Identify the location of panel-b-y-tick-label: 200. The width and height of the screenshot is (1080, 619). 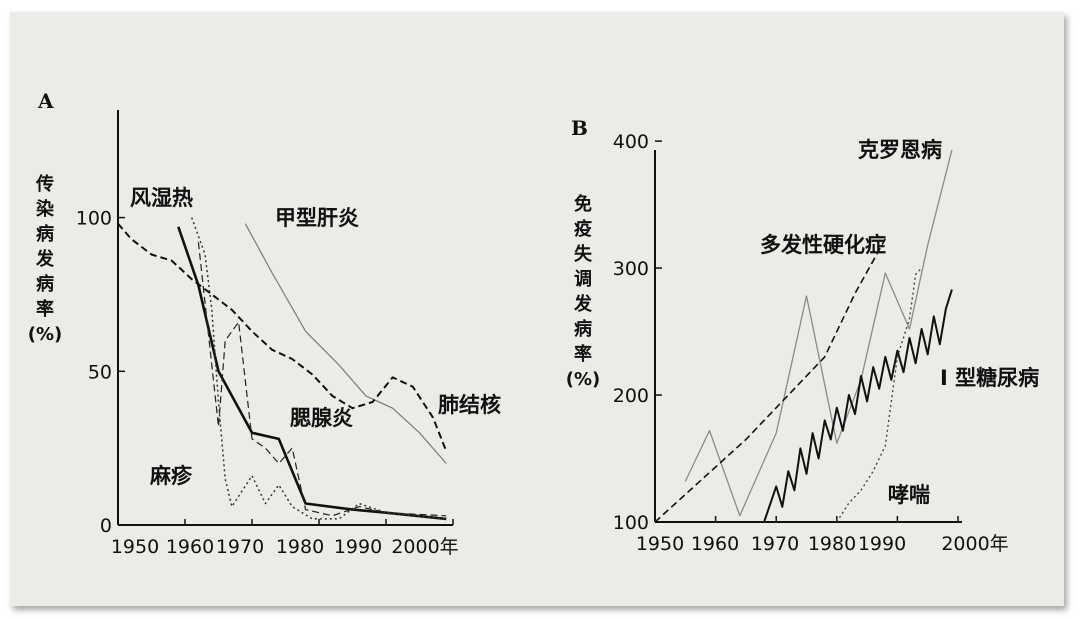
(631, 396).